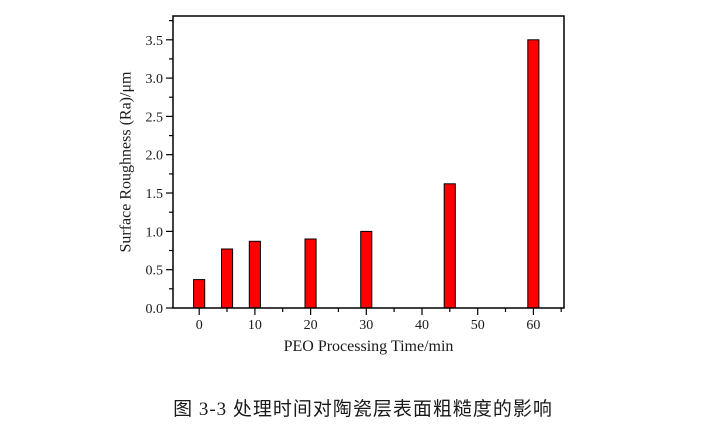  Describe the element at coordinates (478, 325) in the screenshot. I see `x-tick-label: 50` at that location.